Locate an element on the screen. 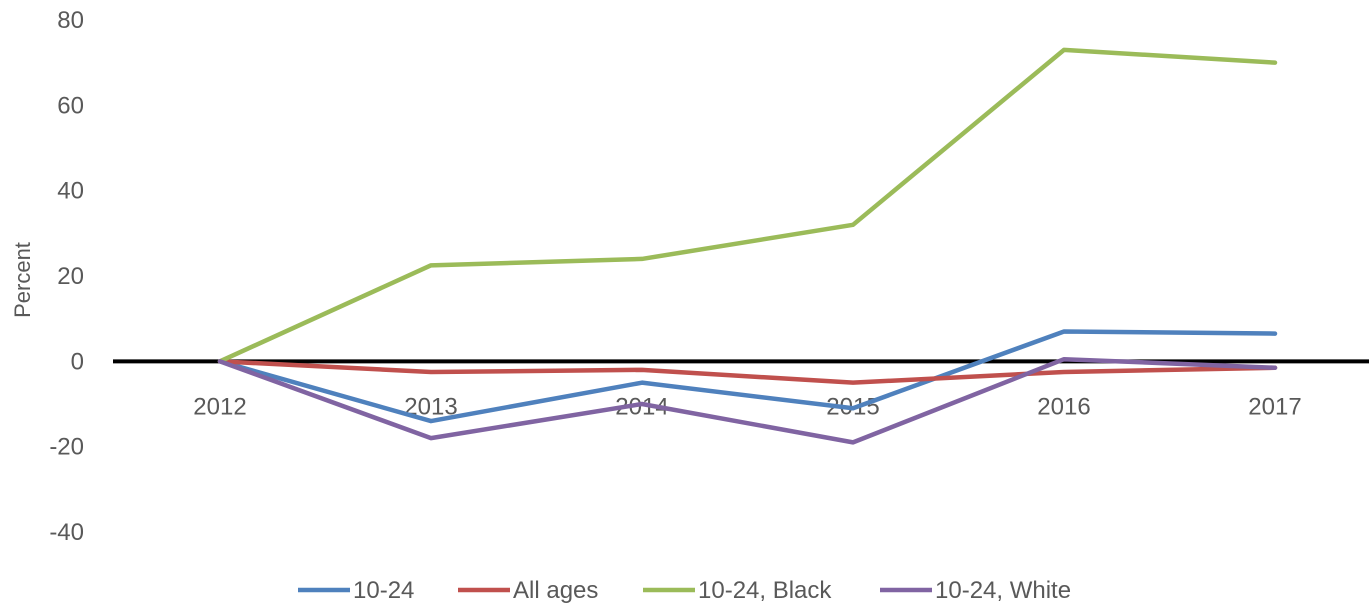 This screenshot has width=1369, height=610. y-tick-label: -20 is located at coordinates (66, 447).